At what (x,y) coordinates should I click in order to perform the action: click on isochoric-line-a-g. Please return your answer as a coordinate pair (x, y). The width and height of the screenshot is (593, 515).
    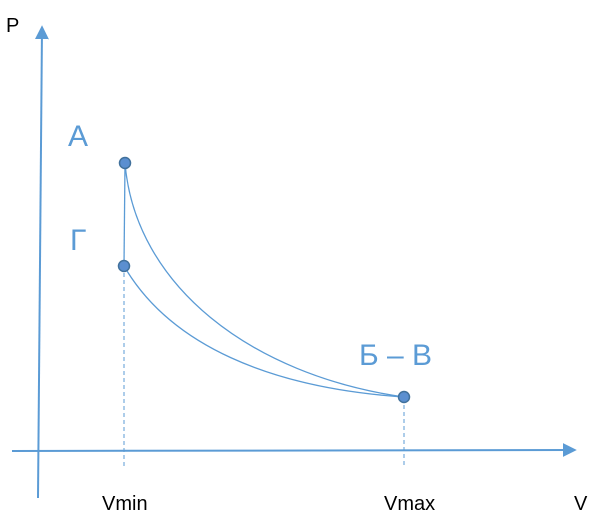
    Looking at the image, I should click on (124, 214).